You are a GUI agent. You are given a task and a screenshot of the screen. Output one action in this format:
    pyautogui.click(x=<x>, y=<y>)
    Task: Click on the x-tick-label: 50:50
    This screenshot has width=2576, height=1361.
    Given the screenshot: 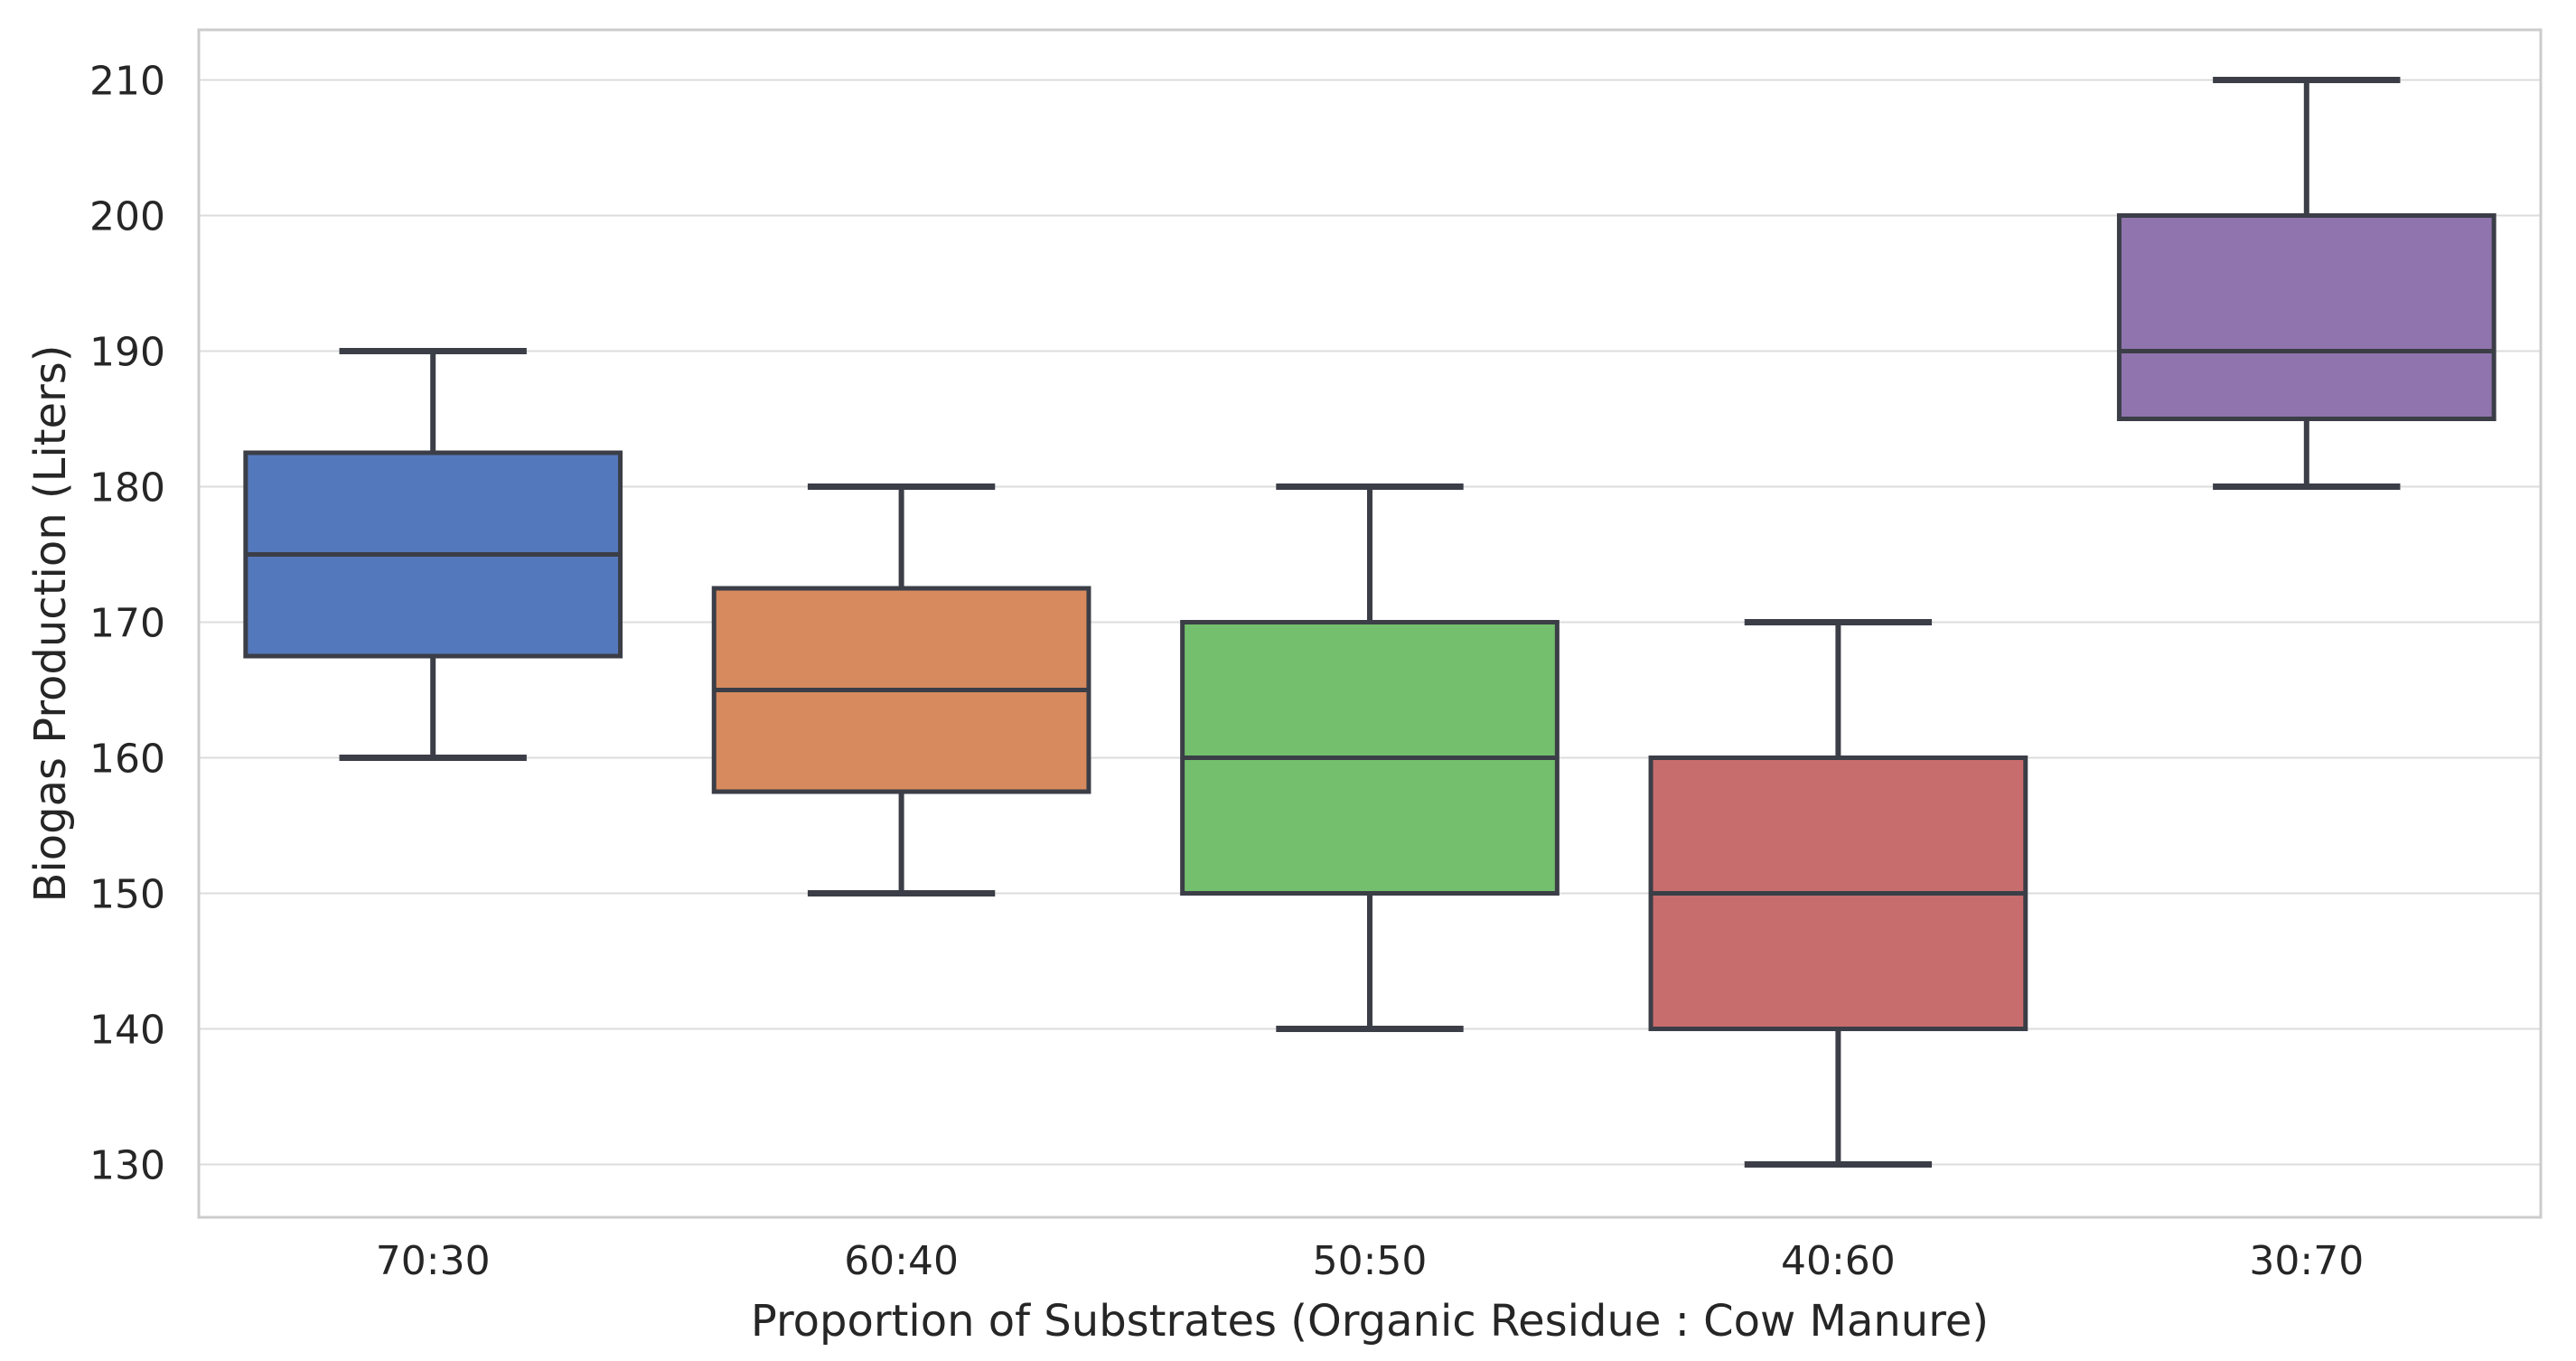 What is the action you would take?
    pyautogui.click(x=1370, y=1261)
    